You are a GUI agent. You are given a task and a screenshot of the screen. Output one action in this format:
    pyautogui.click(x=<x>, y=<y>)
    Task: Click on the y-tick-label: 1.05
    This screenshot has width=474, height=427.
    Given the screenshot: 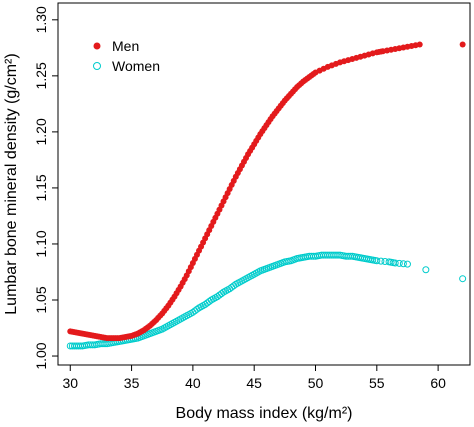 What is the action you would take?
    pyautogui.click(x=41, y=299)
    